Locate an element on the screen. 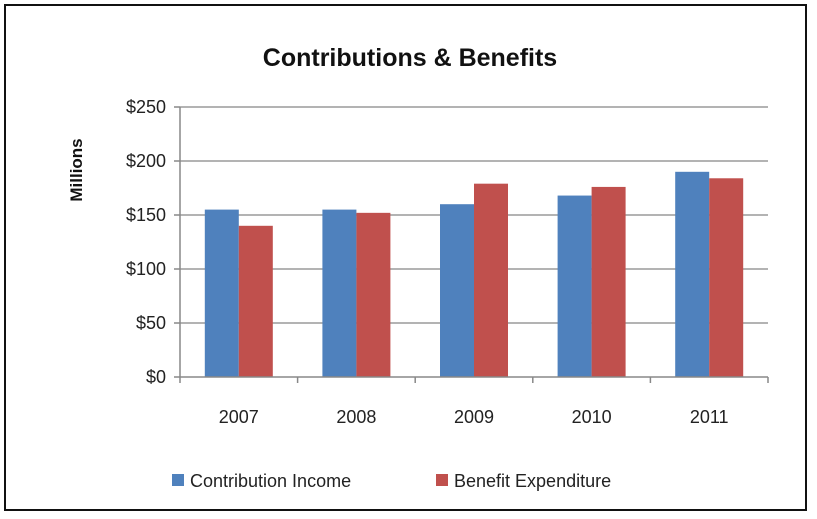 The image size is (817, 519). bar-benefit-expenditure-2008 is located at coordinates (373, 294).